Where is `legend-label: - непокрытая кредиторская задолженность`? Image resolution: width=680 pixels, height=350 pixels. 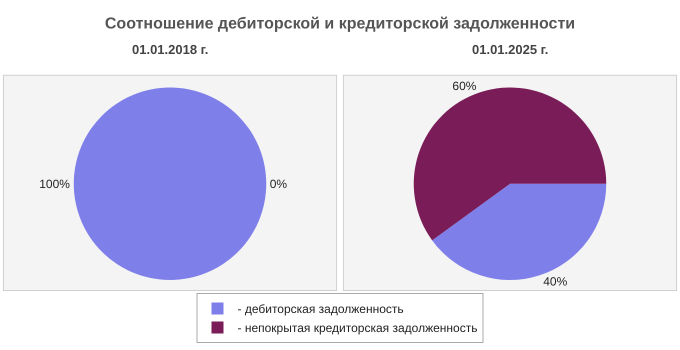 legend-label: - непокрытая кредиторская задолженность is located at coordinates (358, 328).